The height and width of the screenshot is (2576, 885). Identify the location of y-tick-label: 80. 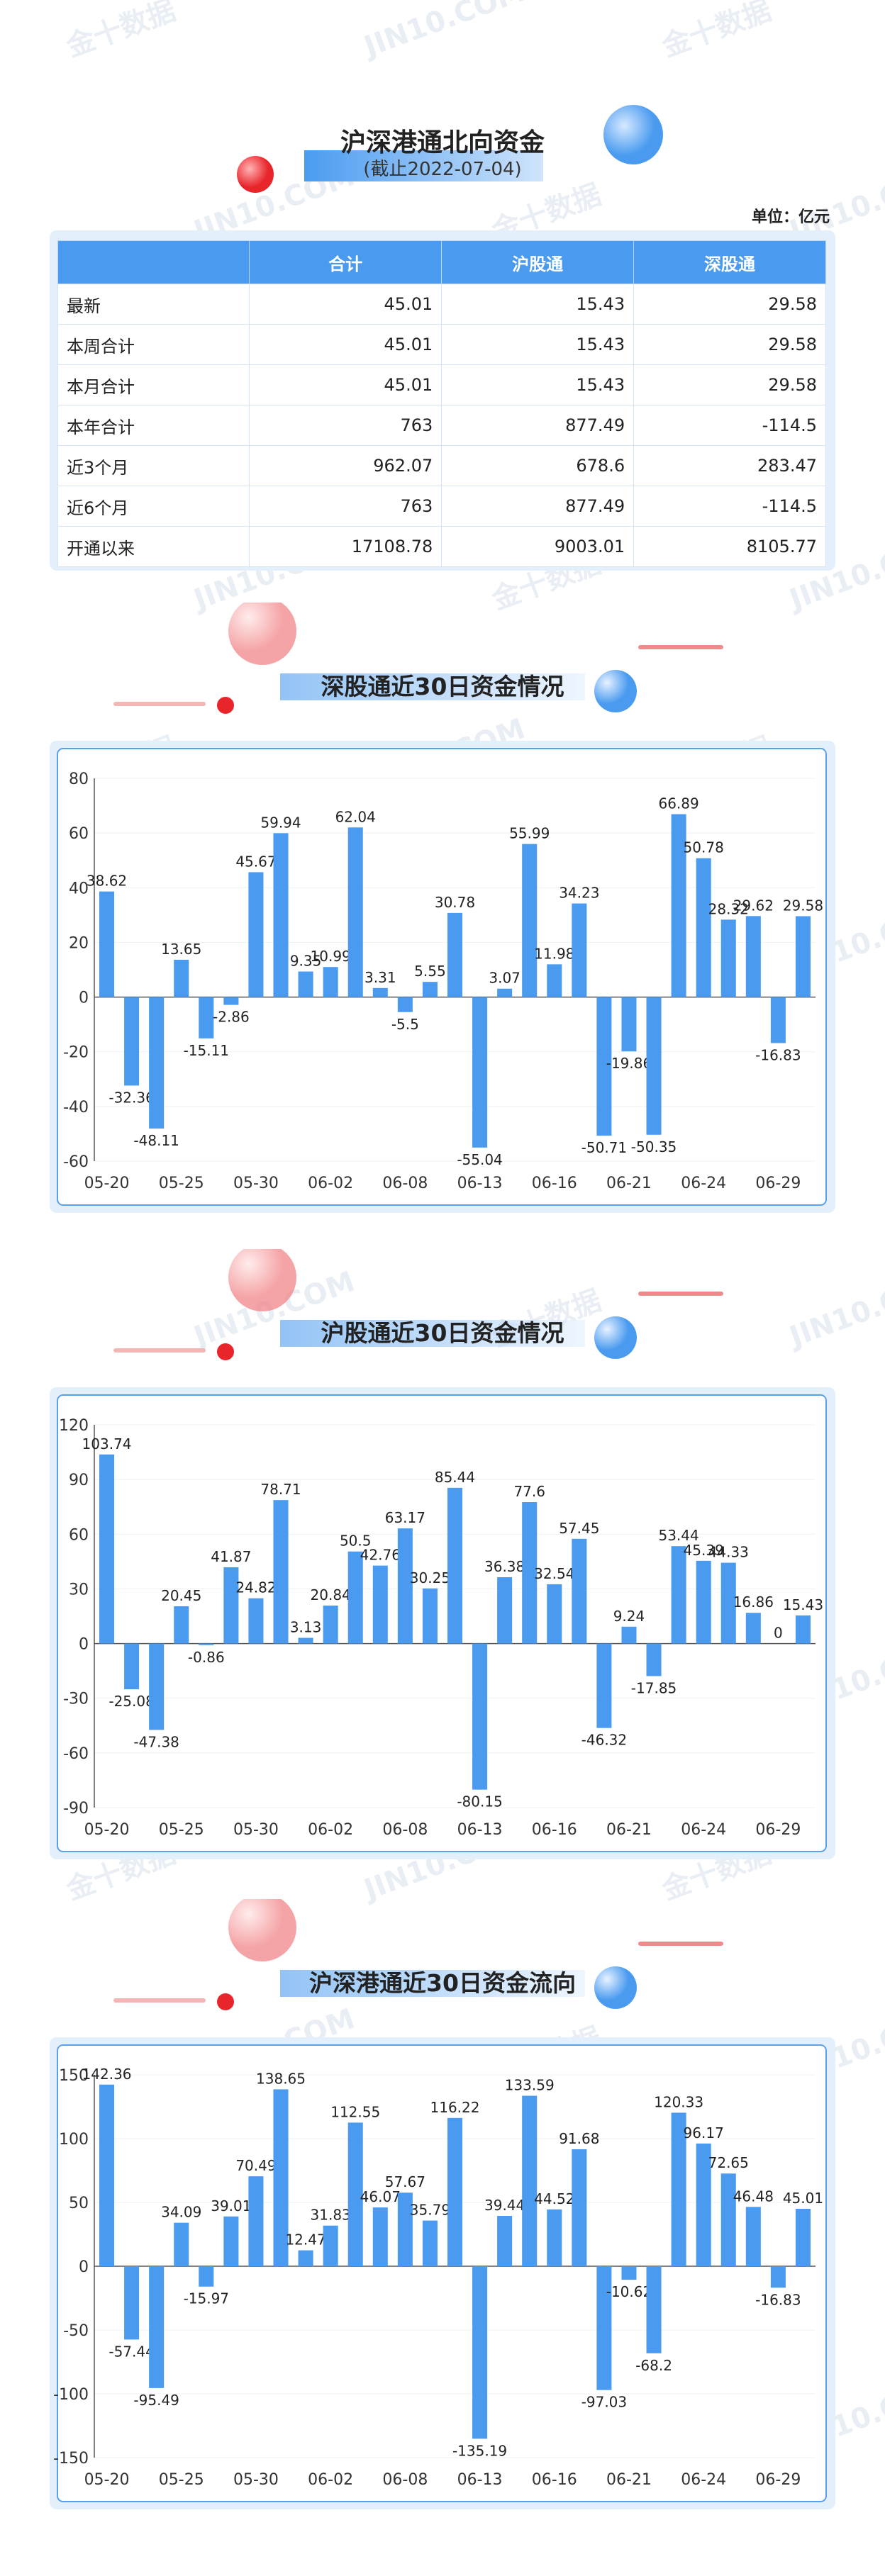
(79, 779).